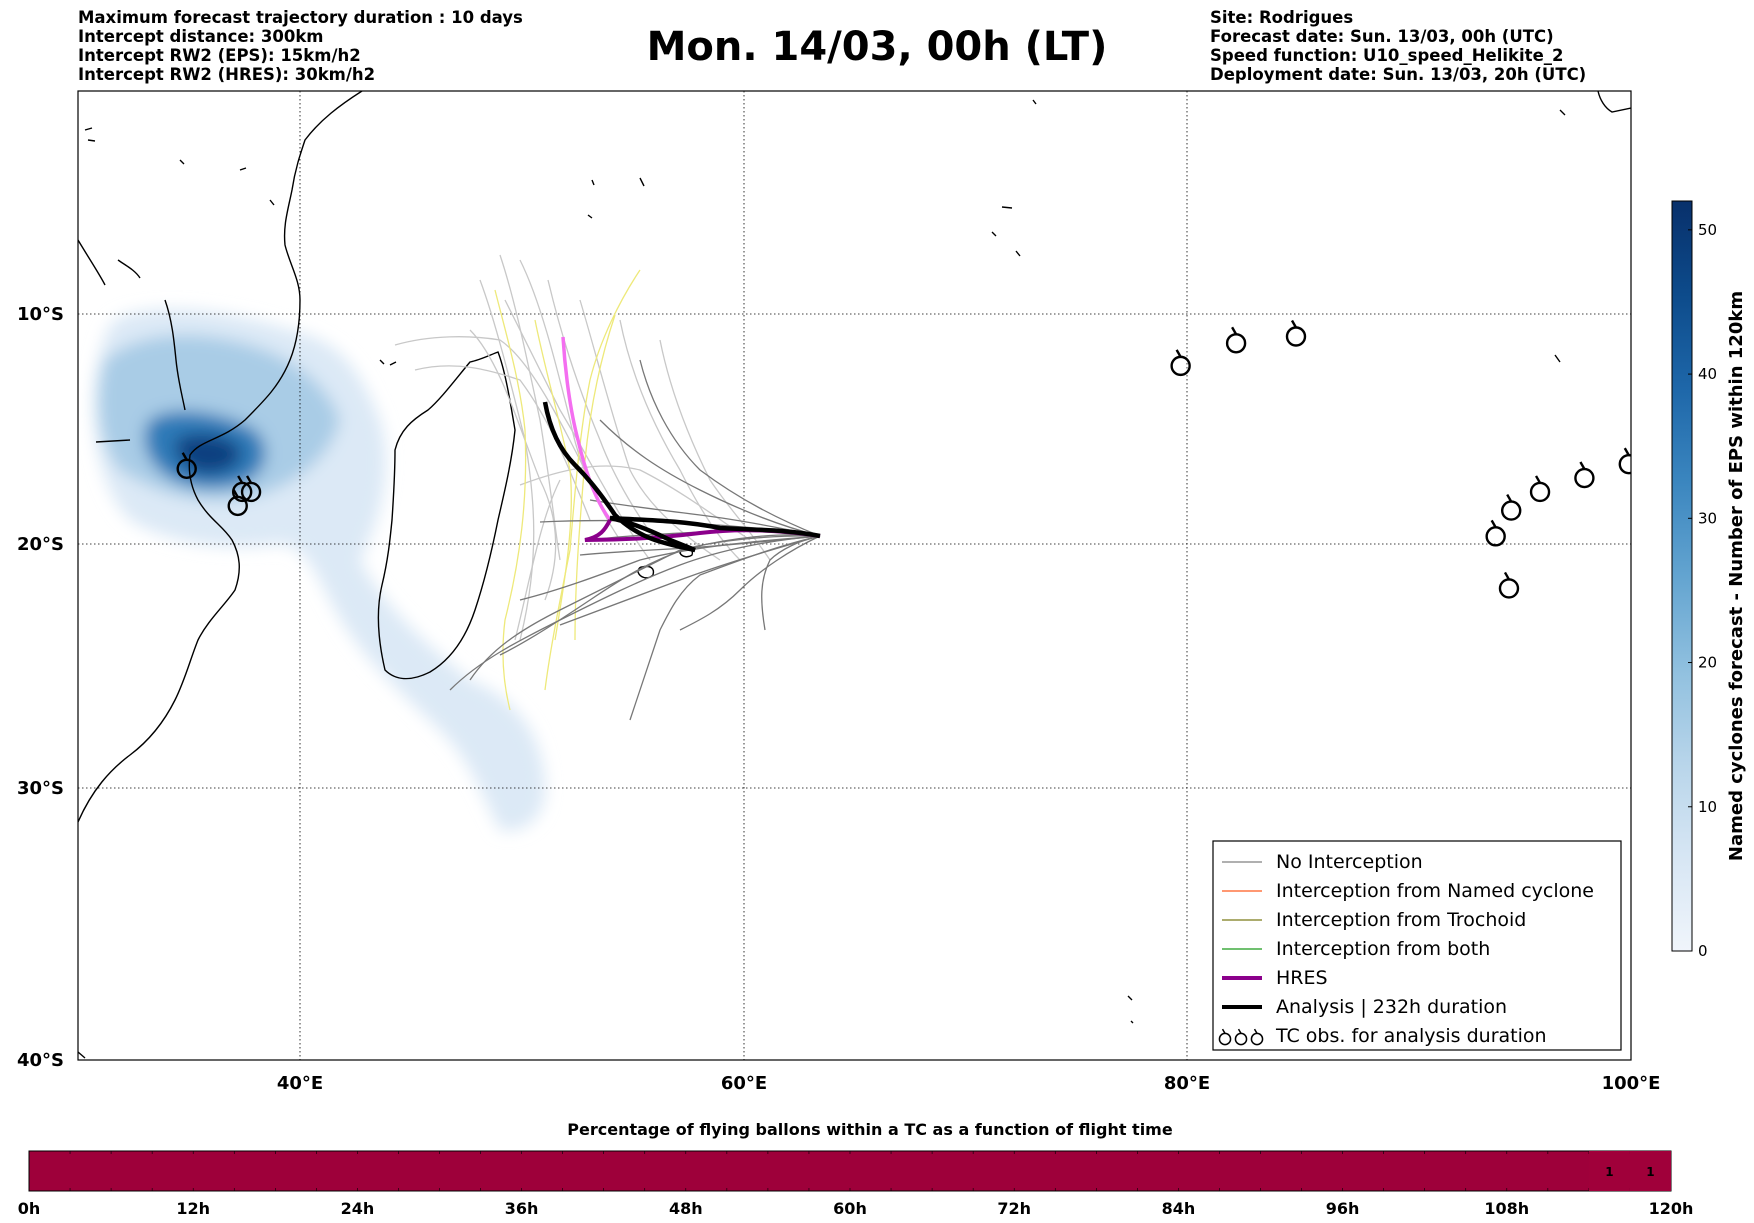 The width and height of the screenshot is (1754, 1223). What do you see at coordinates (219, 55) in the screenshot?
I see `header-left-line-3: Intercept RW2 (EPS): 15km/h2` at bounding box center [219, 55].